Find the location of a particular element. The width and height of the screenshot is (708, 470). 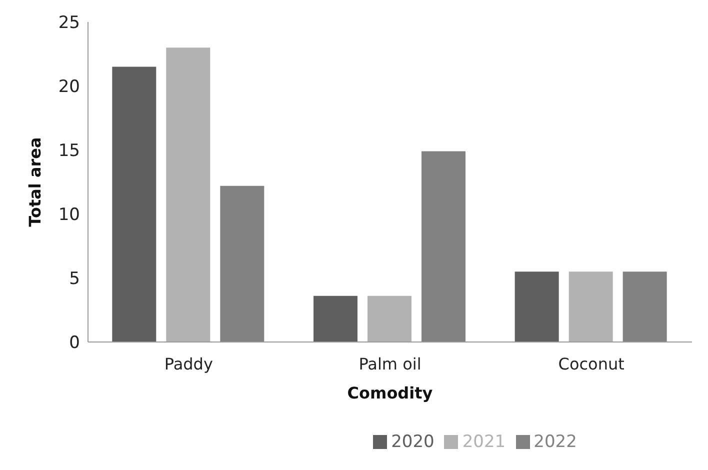

y-tick-label: 20 is located at coordinates (69, 87).